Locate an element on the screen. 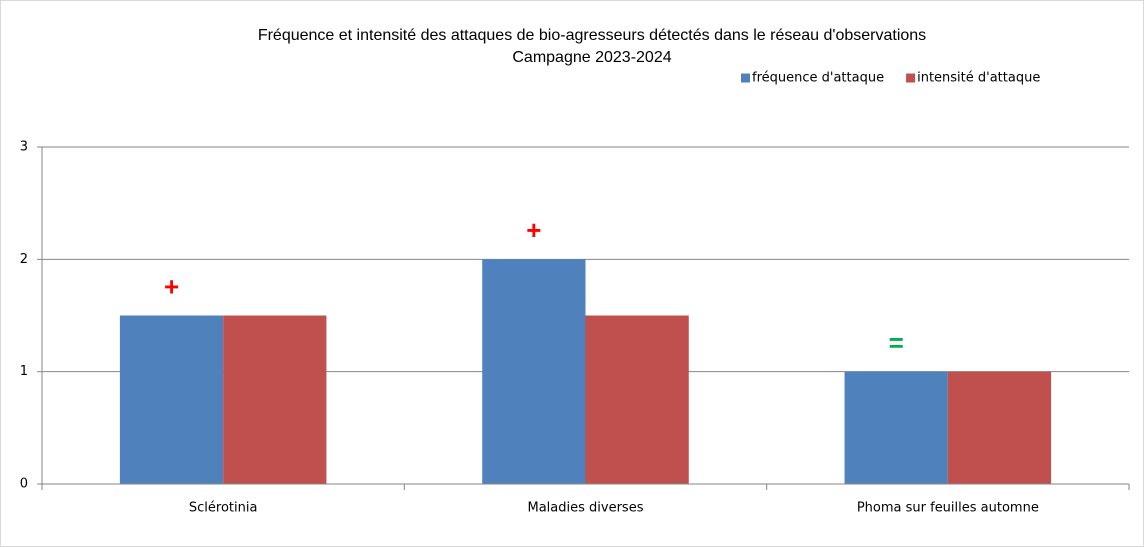 The height and width of the screenshot is (547, 1144). legend-label: intensité d'attaque is located at coordinates (978, 78).